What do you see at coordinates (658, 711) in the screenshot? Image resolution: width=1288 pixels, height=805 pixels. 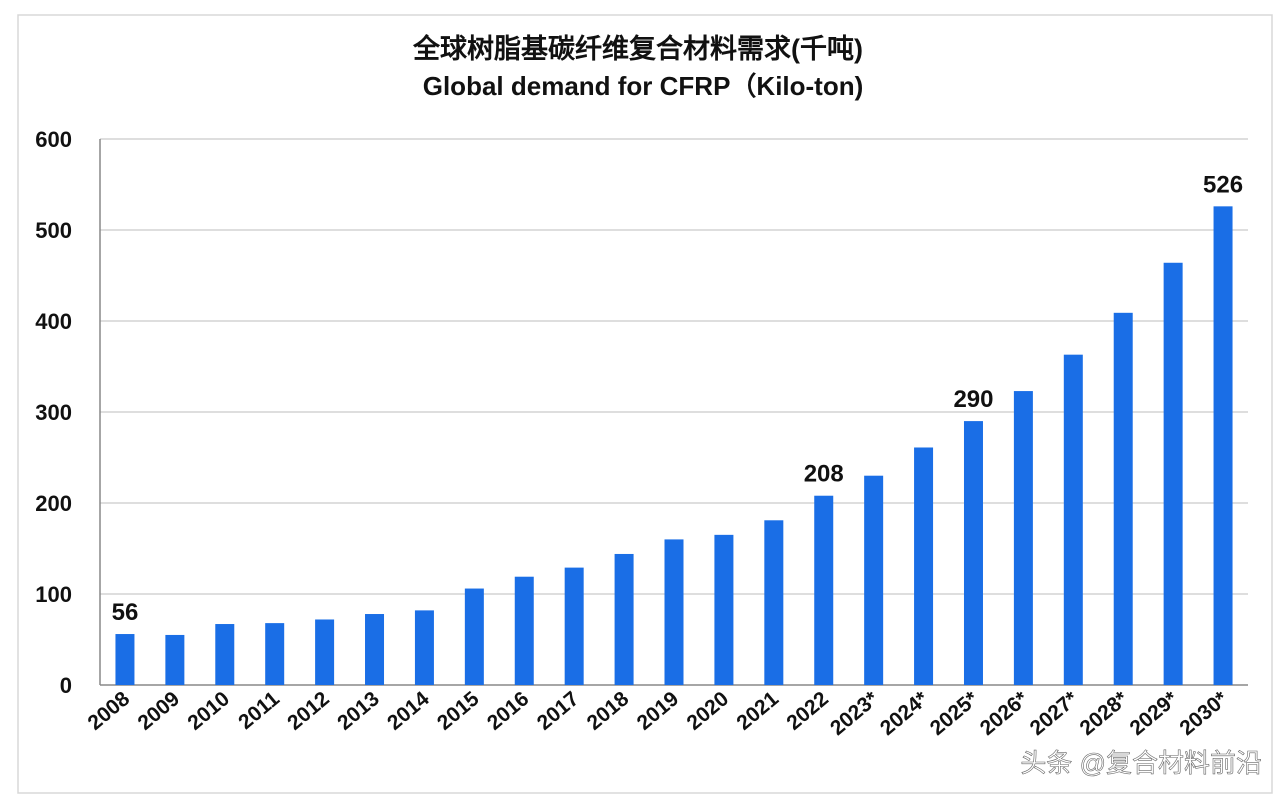 I see `x-tick-label: 2019` at bounding box center [658, 711].